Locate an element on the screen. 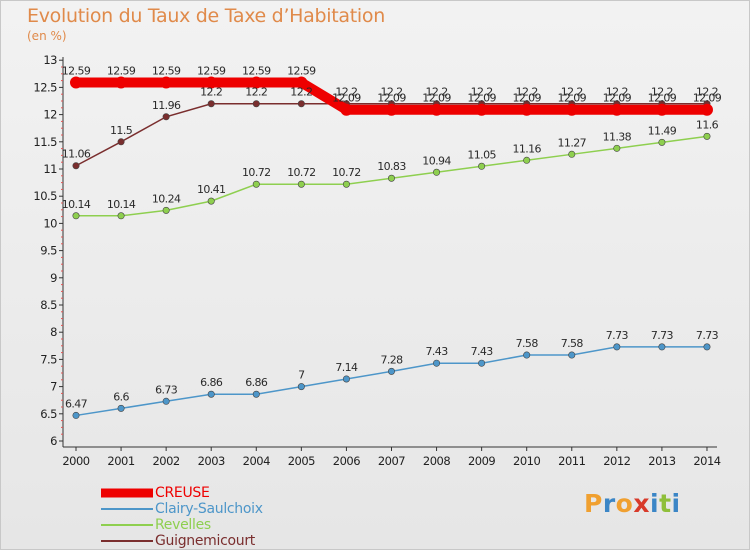  logo-letter: i is located at coordinates (655, 503).